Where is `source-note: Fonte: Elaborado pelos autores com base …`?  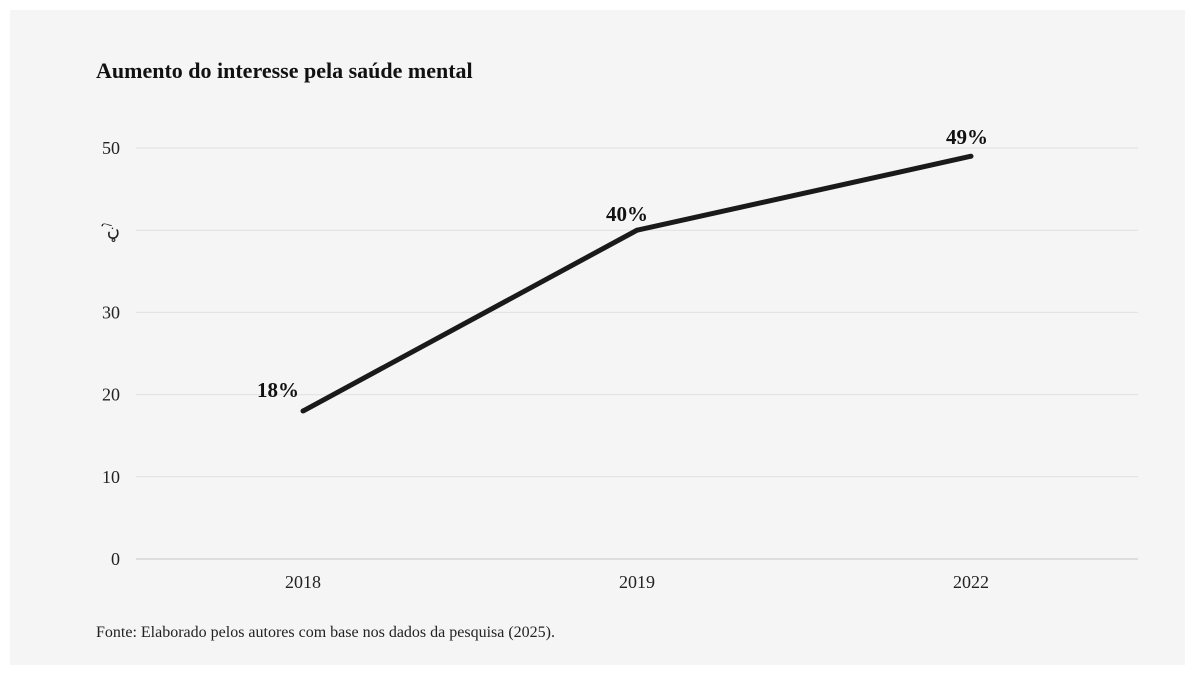
source-note: Fonte: Elaborado pelos autores com base … is located at coordinates (326, 632).